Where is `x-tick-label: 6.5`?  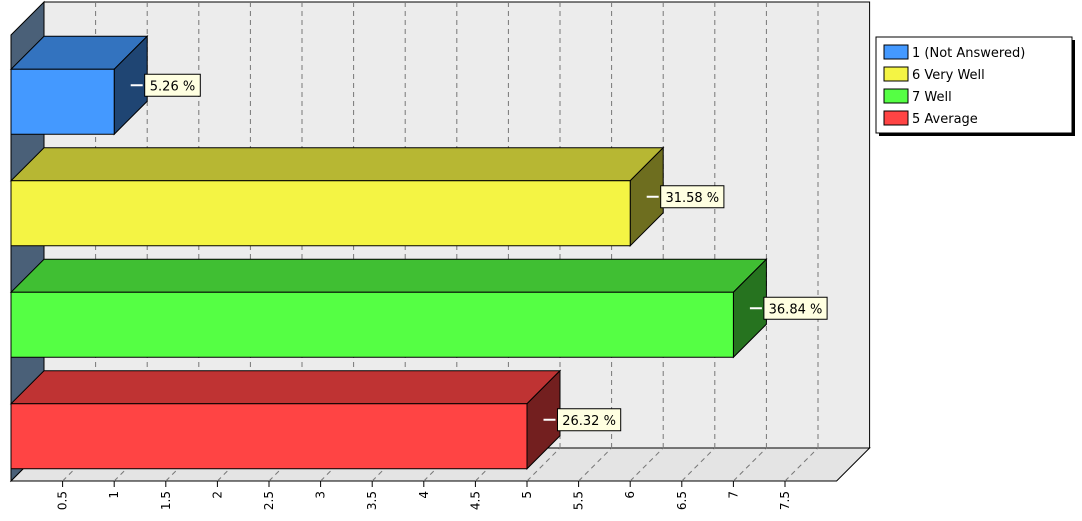
x-tick-label: 6.5 is located at coordinates (682, 500).